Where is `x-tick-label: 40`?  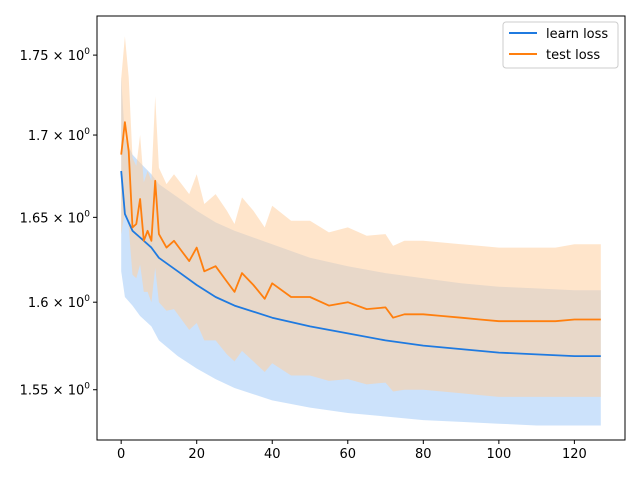
x-tick-label: 40 is located at coordinates (272, 454).